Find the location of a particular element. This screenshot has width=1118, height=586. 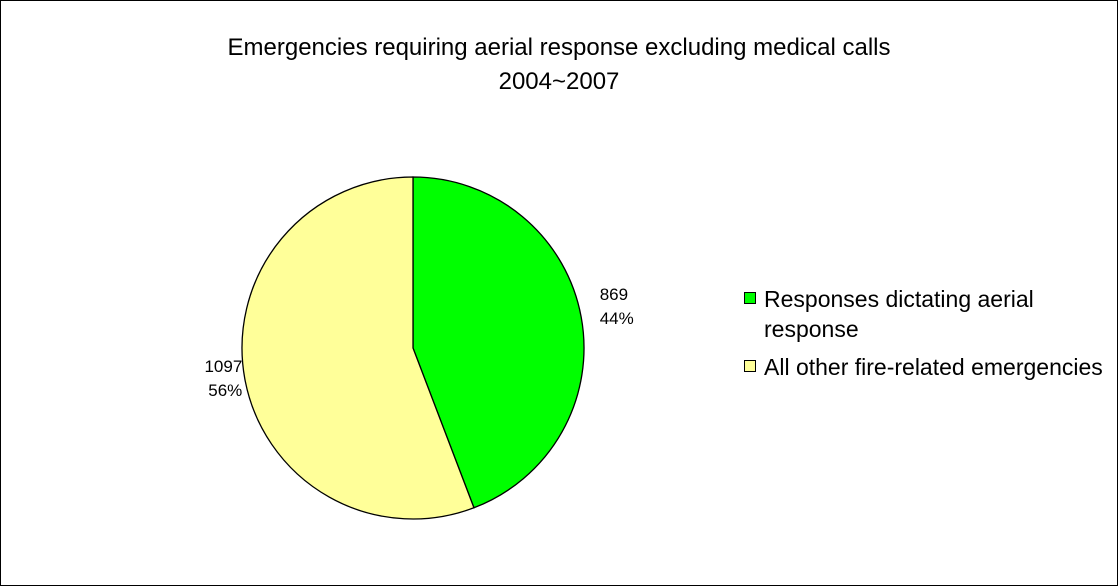

slice-percent-label-0: 44% is located at coordinates (617, 318).